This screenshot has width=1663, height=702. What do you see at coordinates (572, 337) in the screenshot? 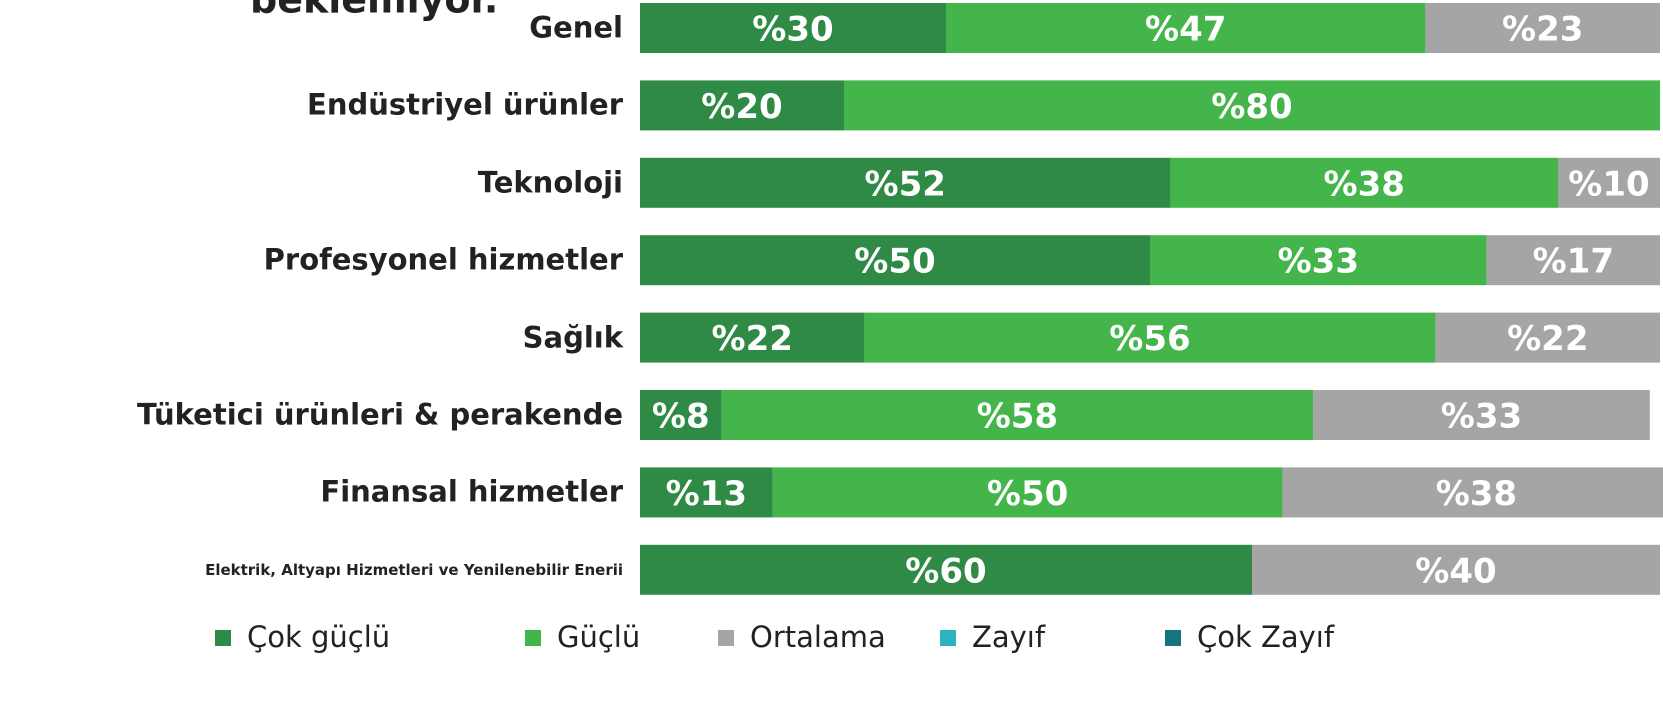
I see `category-label: Sağlık` at bounding box center [572, 337].